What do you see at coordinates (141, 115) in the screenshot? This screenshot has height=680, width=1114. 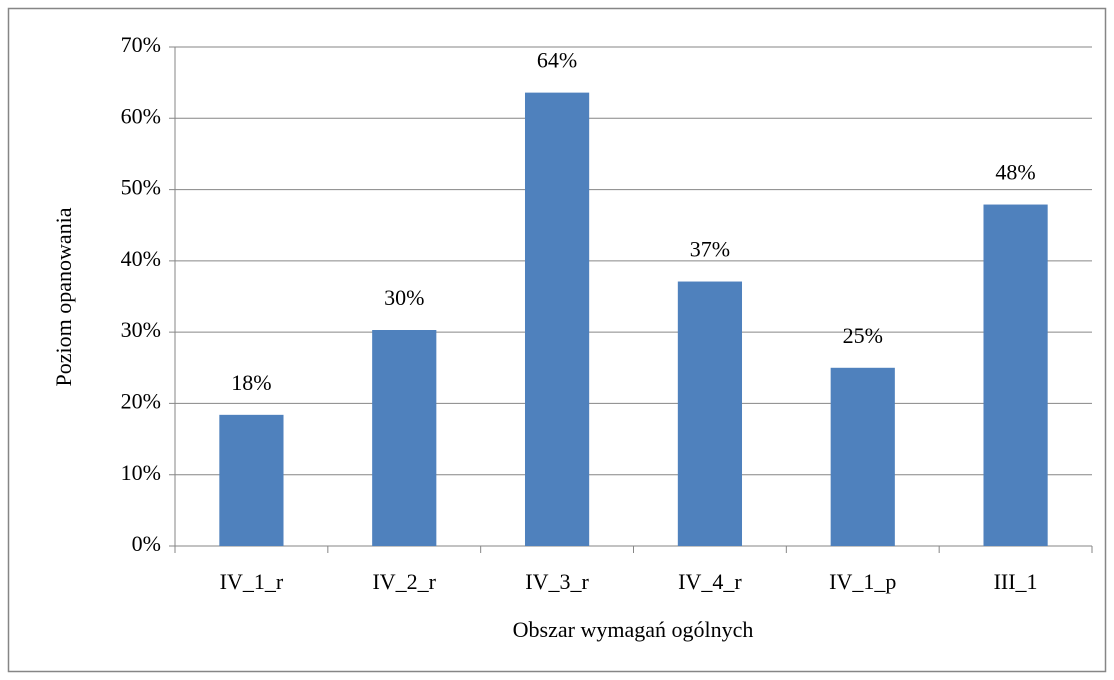 I see `y-tick-label: 60%` at bounding box center [141, 115].